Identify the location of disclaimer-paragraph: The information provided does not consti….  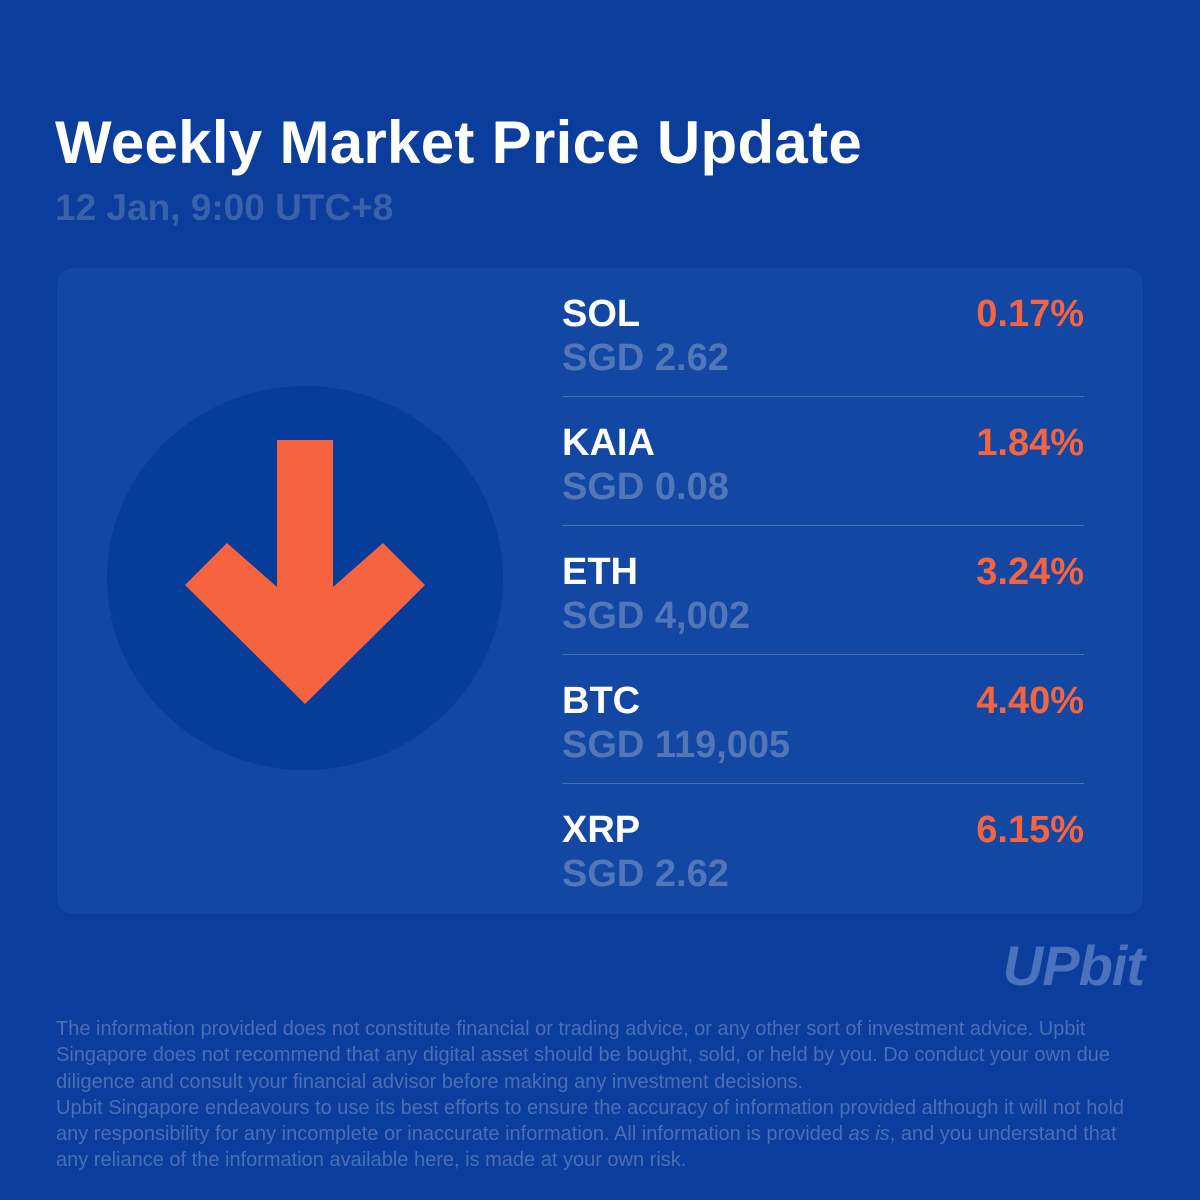
(583, 1055).